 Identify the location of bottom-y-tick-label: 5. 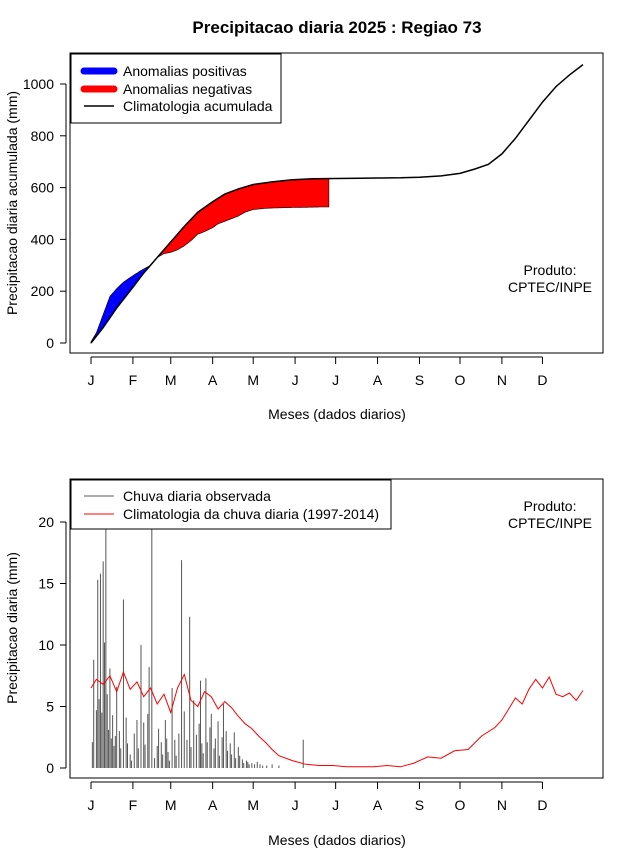
(50, 707).